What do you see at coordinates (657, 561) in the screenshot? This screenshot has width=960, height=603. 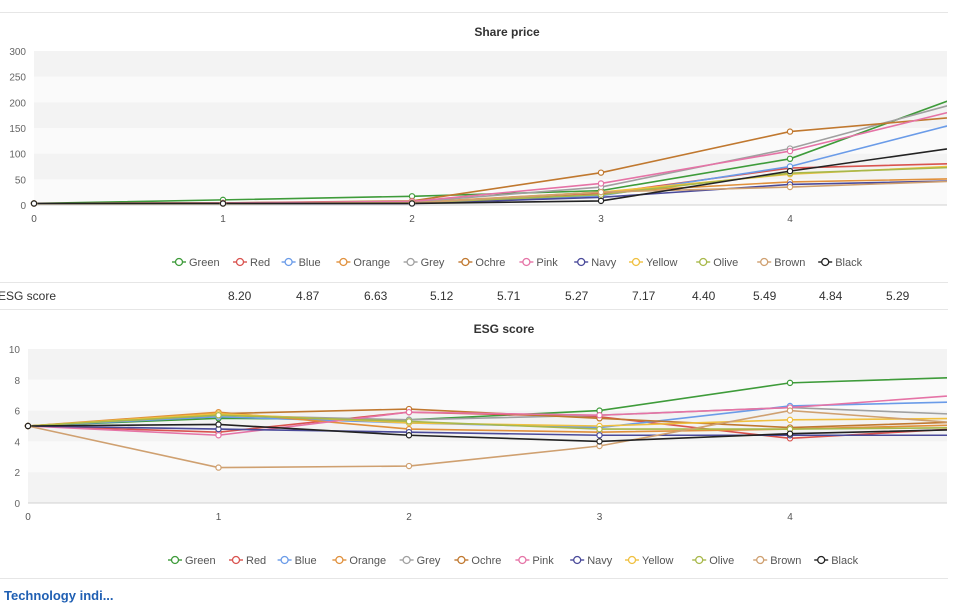 I see `legend-label: Yellow` at bounding box center [657, 561].